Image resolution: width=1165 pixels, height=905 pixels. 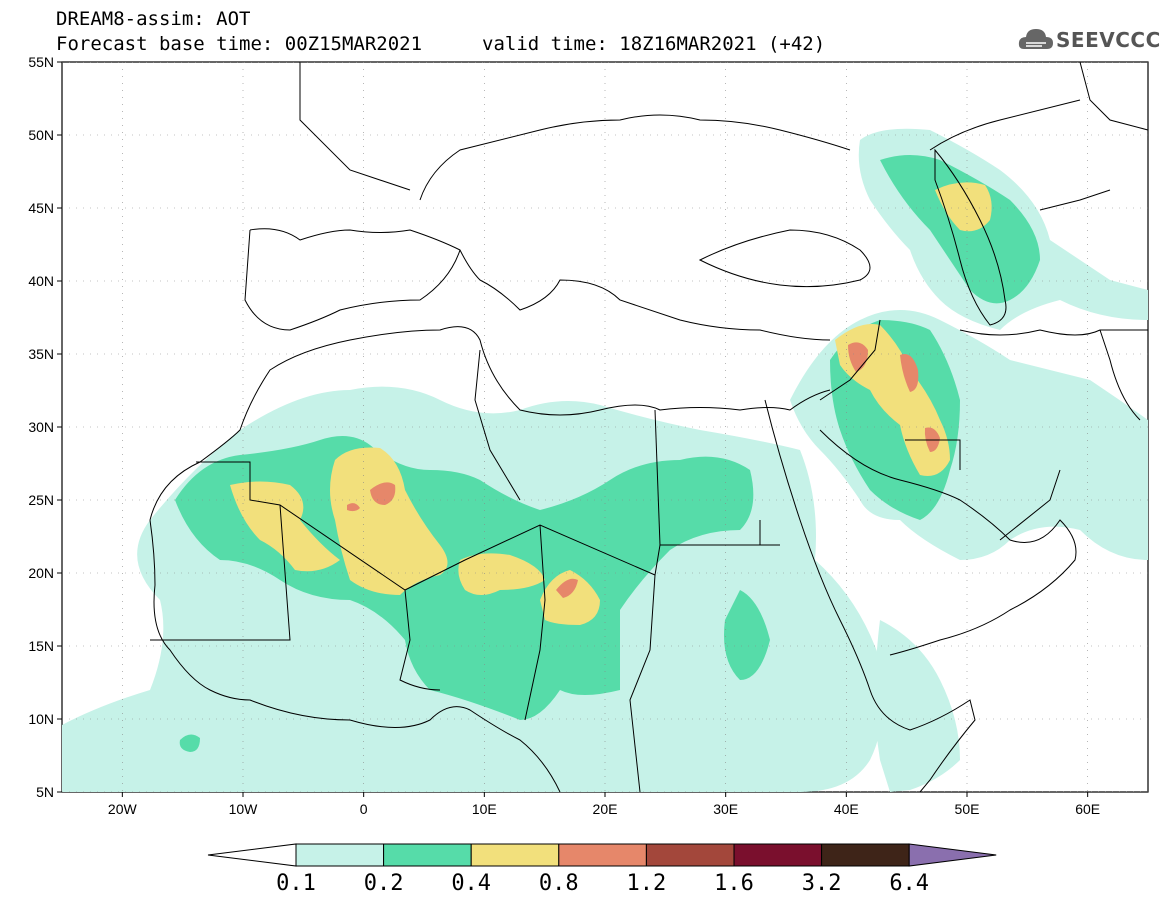 I want to click on longitude-axis: 20W 10W 0 10E 20E 30E 40E 50E 60E, so click(x=604, y=804).